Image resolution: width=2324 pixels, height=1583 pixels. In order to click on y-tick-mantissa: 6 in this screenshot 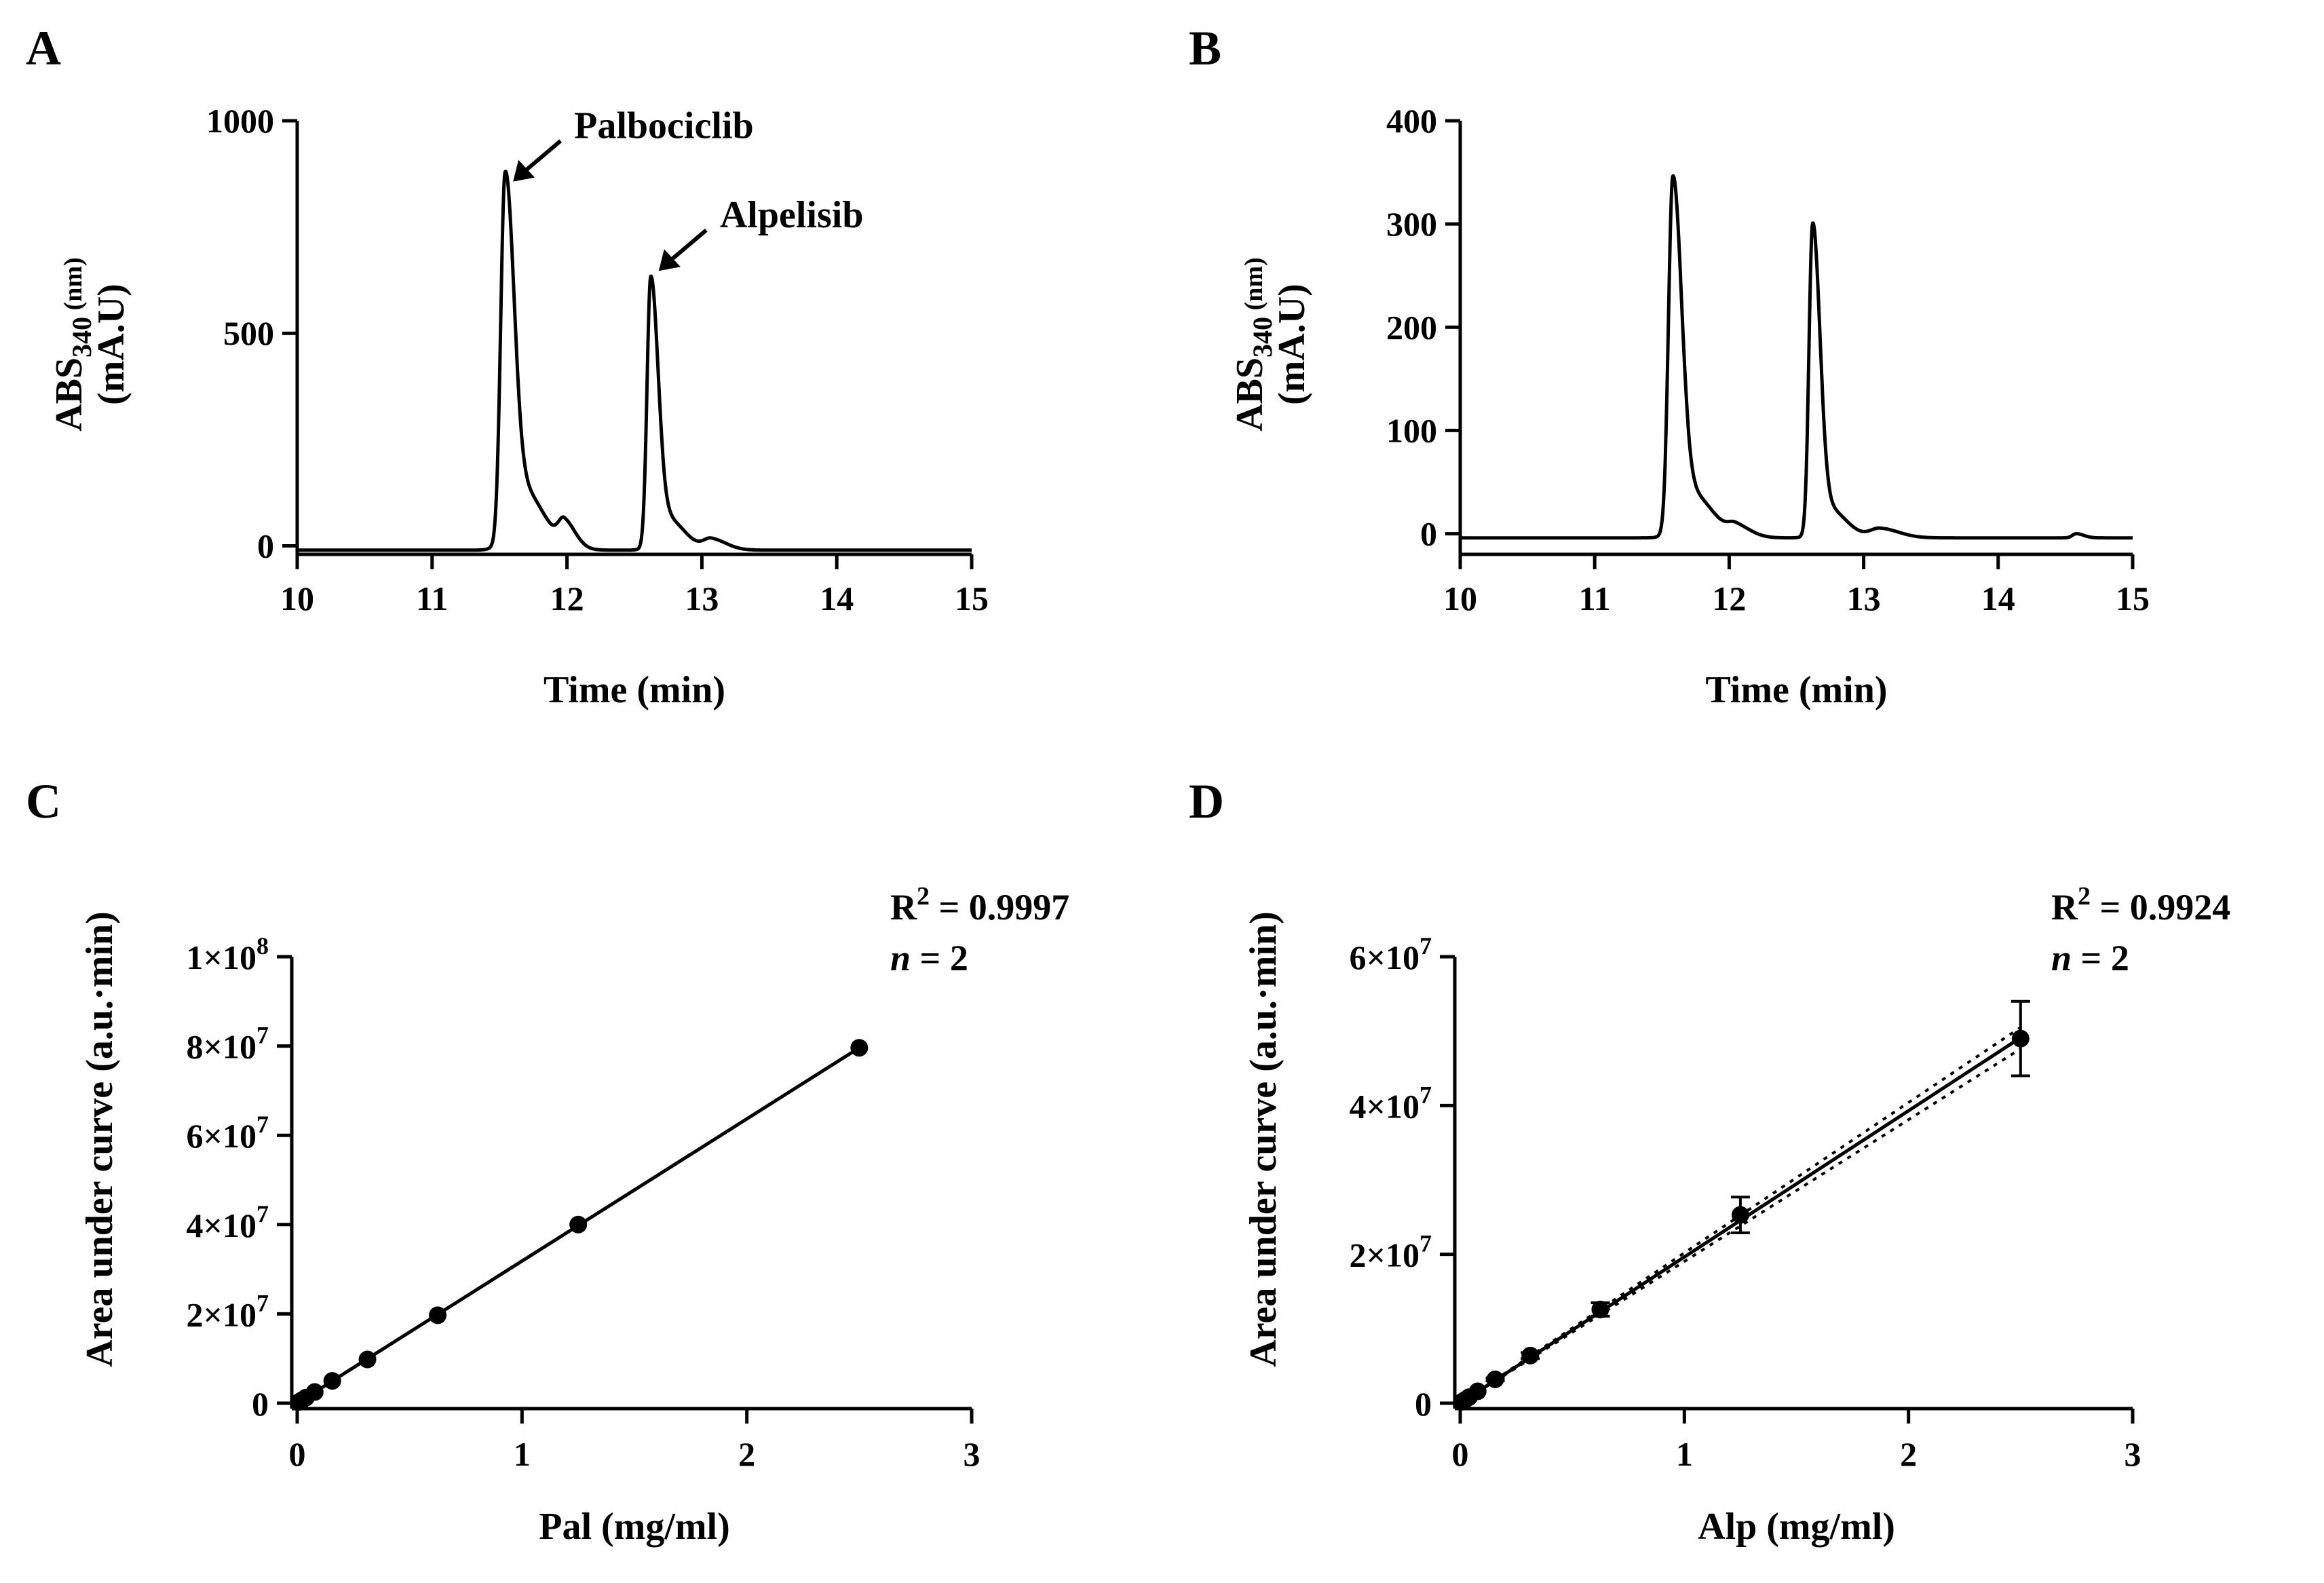, I will do `click(1358, 957)`.